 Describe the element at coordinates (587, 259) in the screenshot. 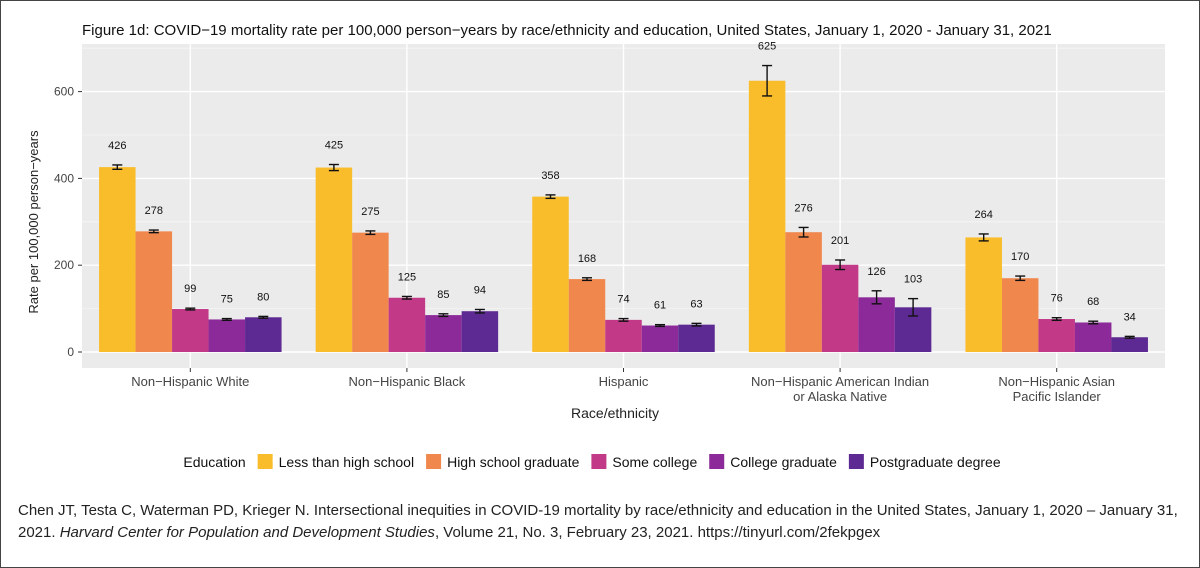

I see `data-label: 168` at that location.